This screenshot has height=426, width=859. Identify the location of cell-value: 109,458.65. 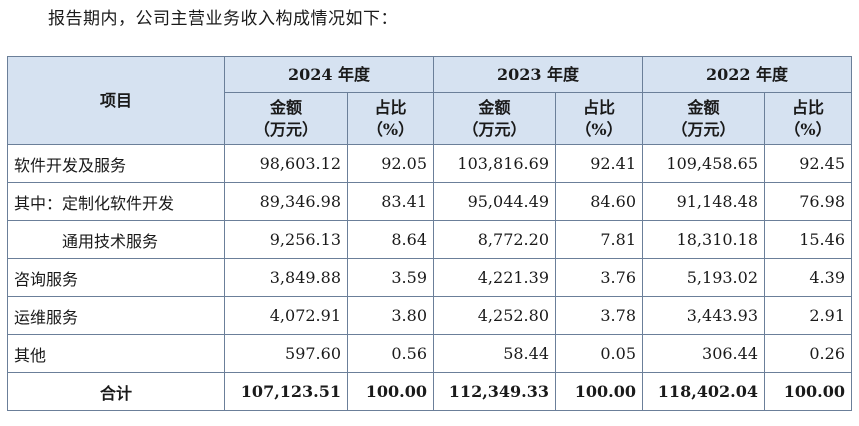
(703, 163).